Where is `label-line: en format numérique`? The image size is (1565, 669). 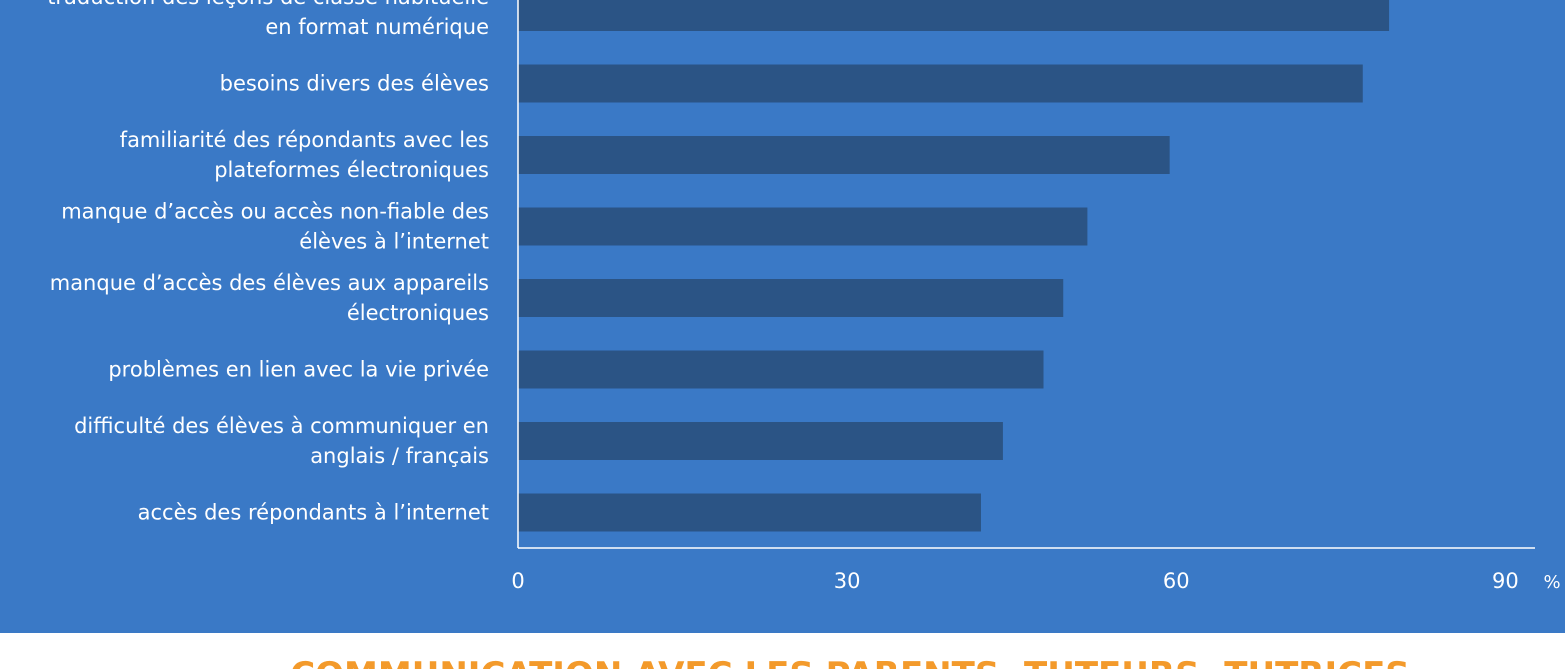
label-line: en format numérique is located at coordinates (377, 27).